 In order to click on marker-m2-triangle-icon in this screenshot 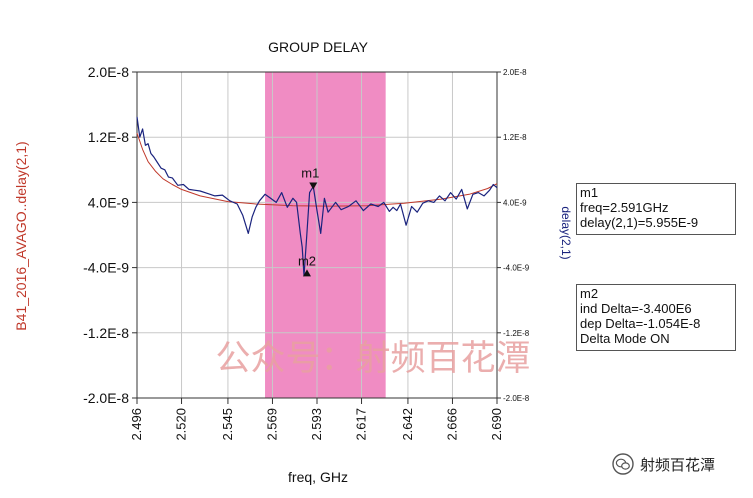, I will do `click(306, 273)`.